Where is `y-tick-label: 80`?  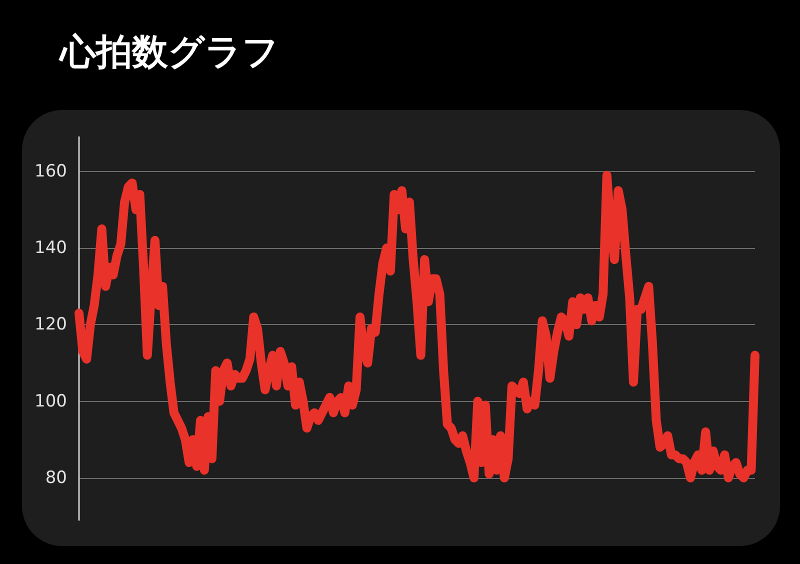
y-tick-label: 80 is located at coordinates (56, 478).